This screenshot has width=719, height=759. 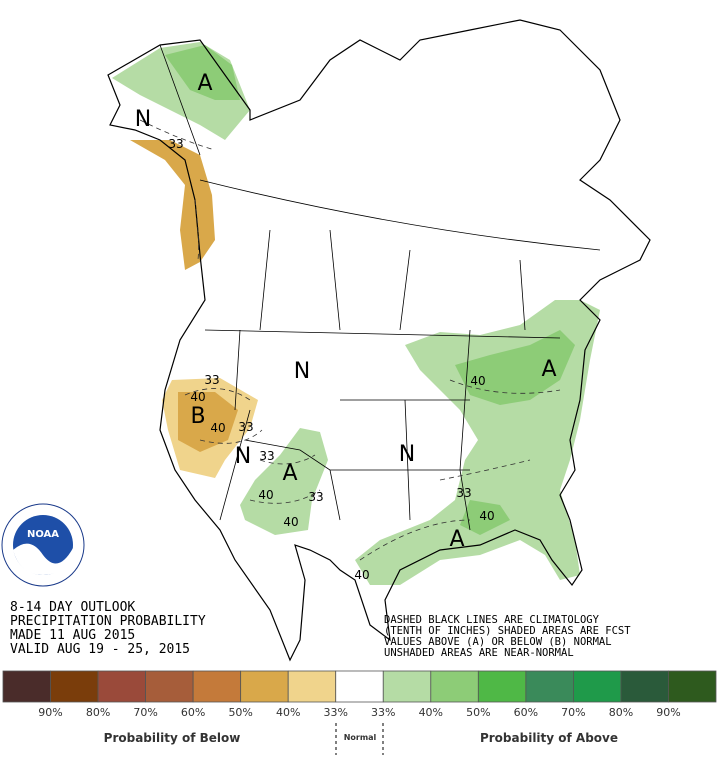 I want to click on logo-wave, so click(x=43, y=559).